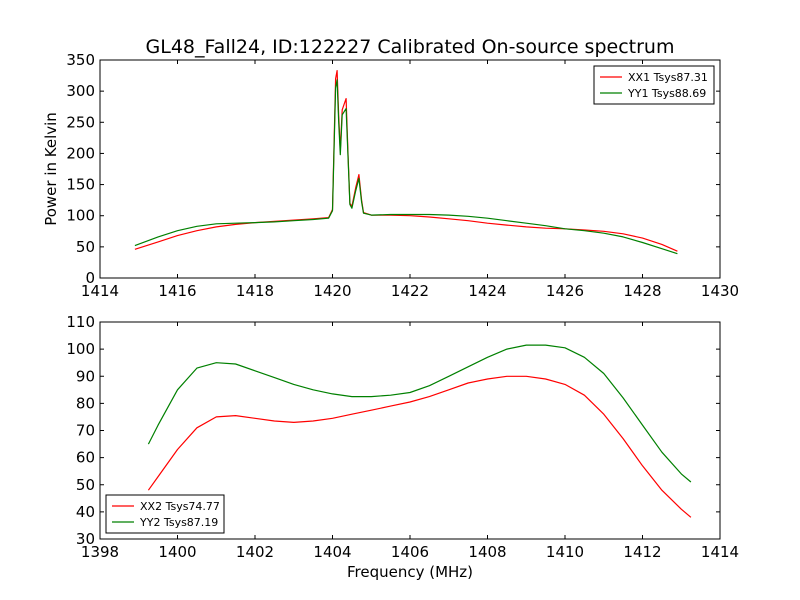 The width and height of the screenshot is (800, 600). I want to click on bottom-legend: XX2 Tsys74.77 YY2 Tsys87.19, so click(165, 514).